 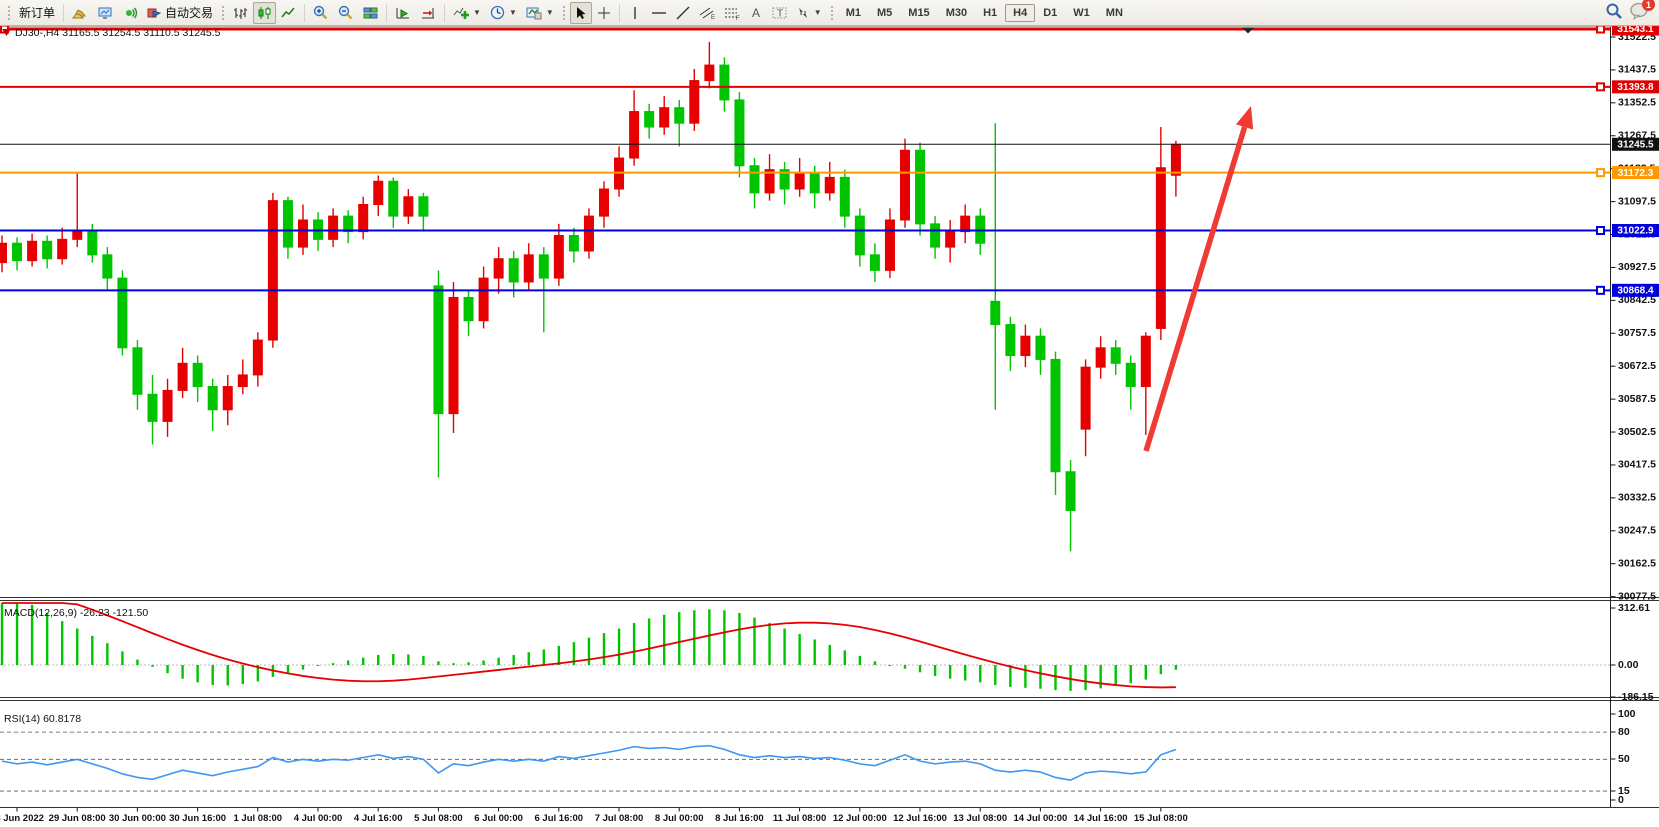 What do you see at coordinates (130, 13) in the screenshot?
I see `news-signal-button` at bounding box center [130, 13].